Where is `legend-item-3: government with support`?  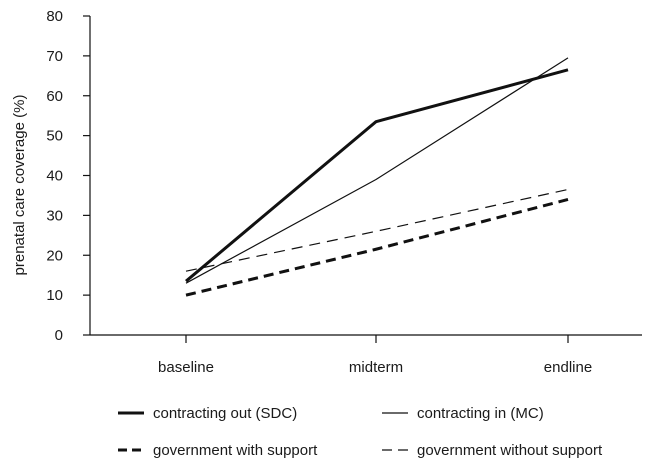 legend-item-3: government with support is located at coordinates (218, 450).